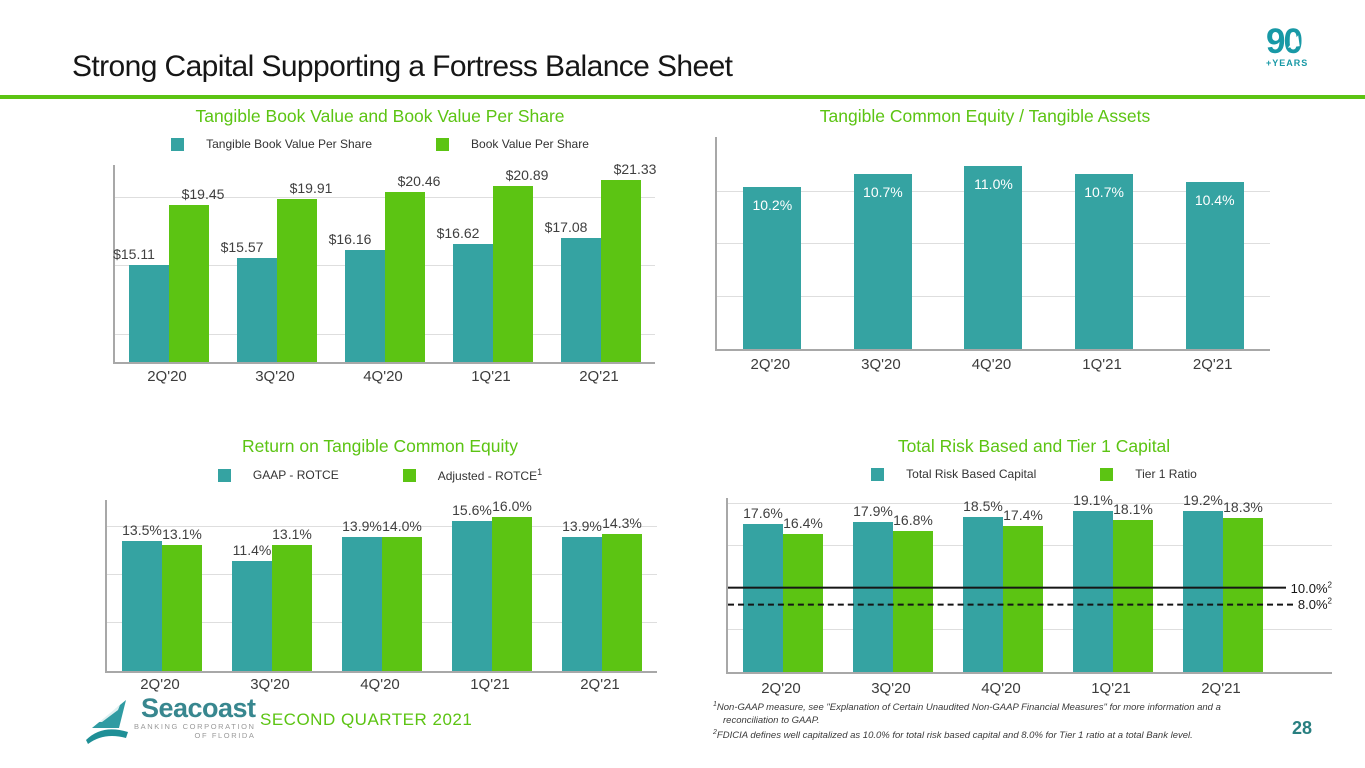 The width and height of the screenshot is (1365, 768). Describe the element at coordinates (1314, 605) in the screenshot. I see `reference-line-label: 8.0%2` at that location.